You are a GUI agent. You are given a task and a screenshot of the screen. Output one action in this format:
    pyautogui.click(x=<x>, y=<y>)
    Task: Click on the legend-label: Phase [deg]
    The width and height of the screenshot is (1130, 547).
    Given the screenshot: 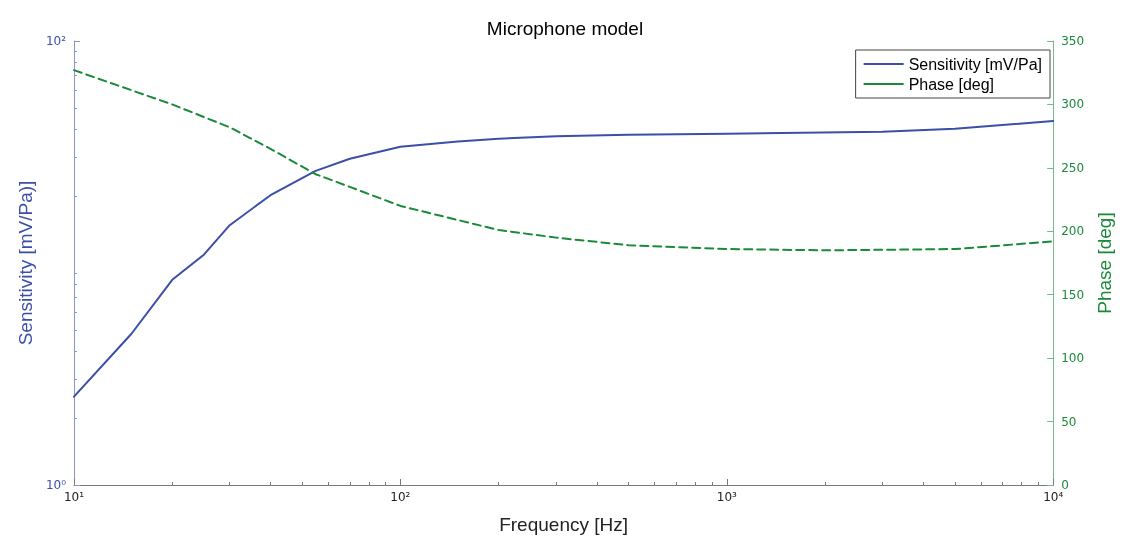 What is the action you would take?
    pyautogui.click(x=951, y=84)
    